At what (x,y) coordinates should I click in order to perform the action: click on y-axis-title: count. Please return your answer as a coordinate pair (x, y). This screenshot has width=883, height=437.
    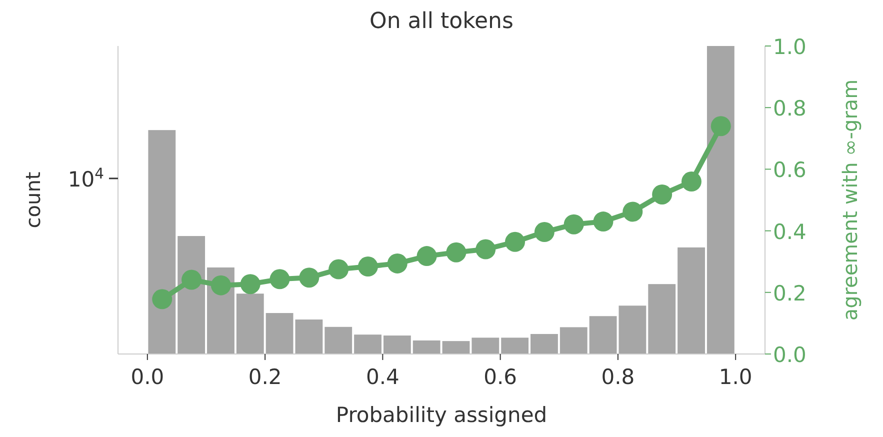
    Looking at the image, I should click on (33, 200).